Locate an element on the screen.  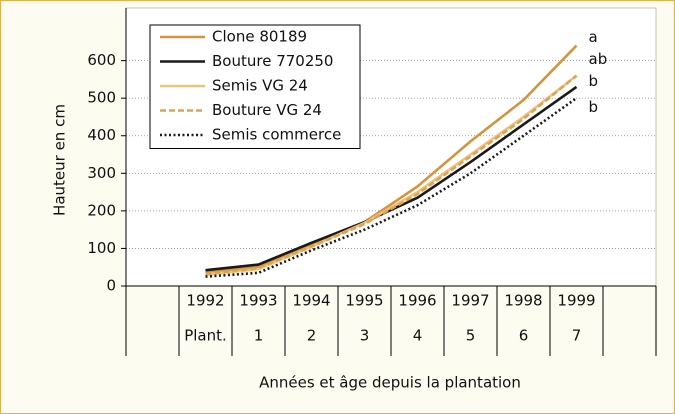
x-sublabel: 6 is located at coordinates (524, 336).